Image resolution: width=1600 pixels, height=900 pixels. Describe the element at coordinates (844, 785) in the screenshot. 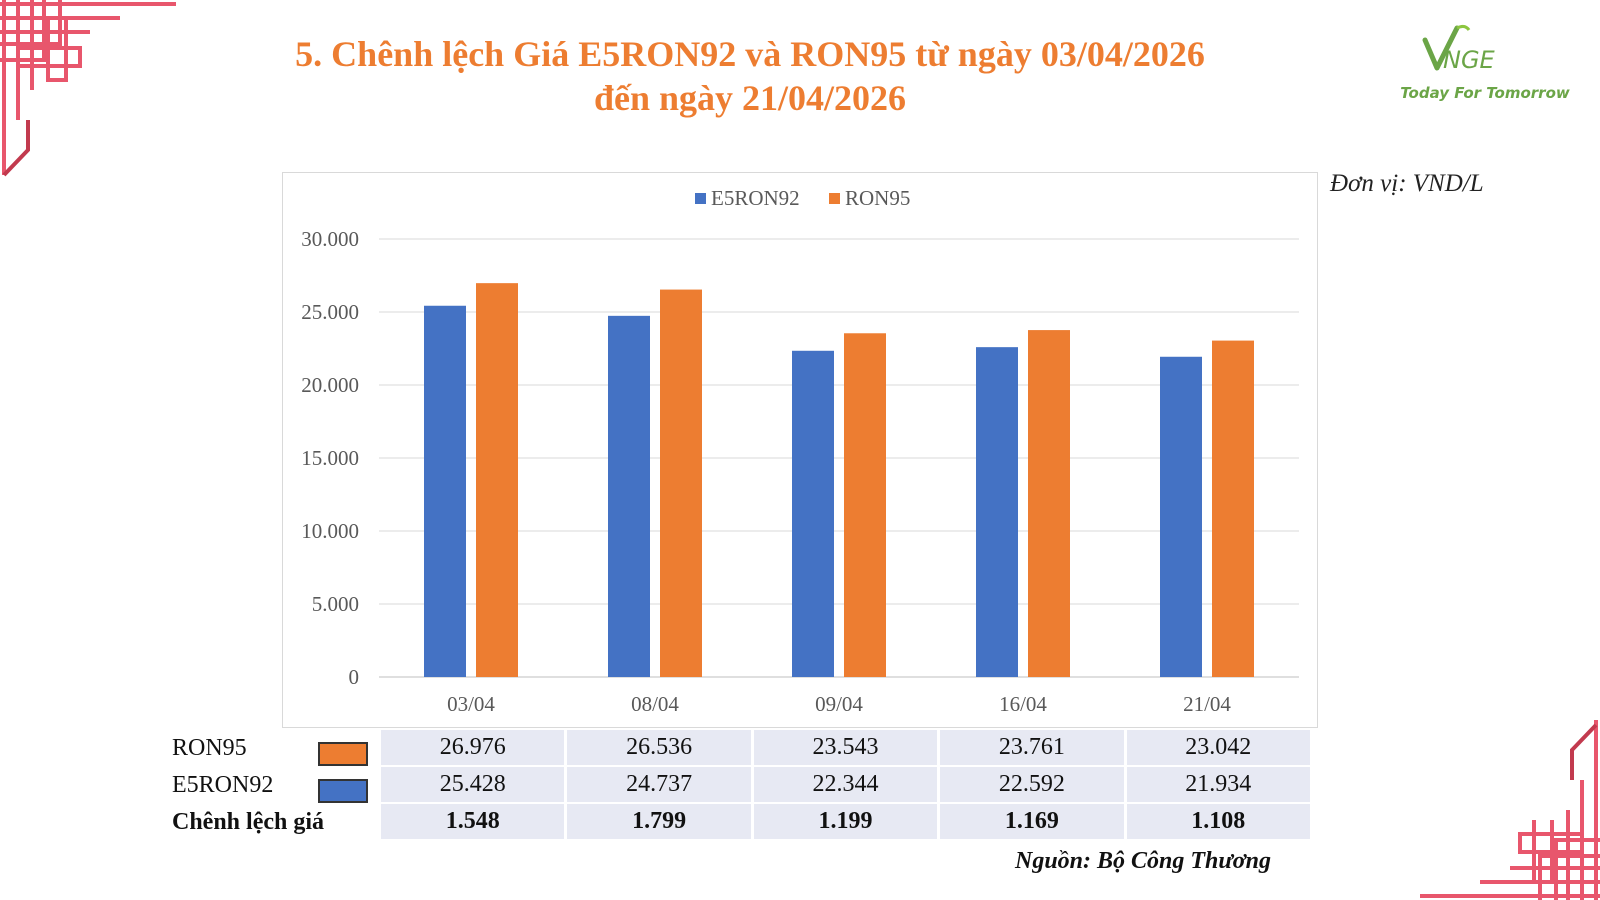

I see `table-cell: 22.344` at that location.